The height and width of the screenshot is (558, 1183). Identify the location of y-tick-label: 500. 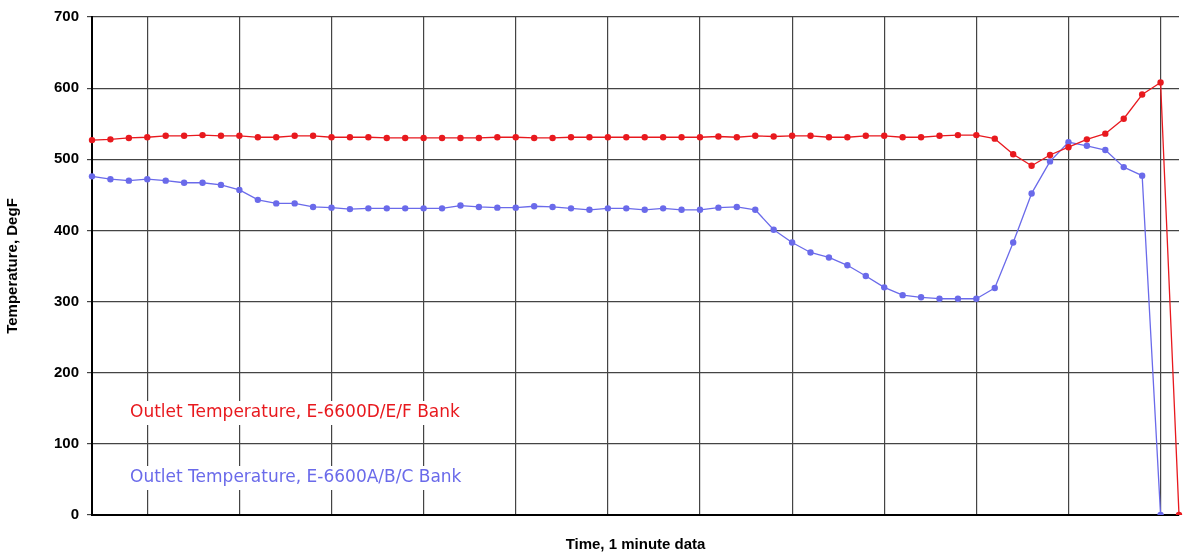
(66, 158).